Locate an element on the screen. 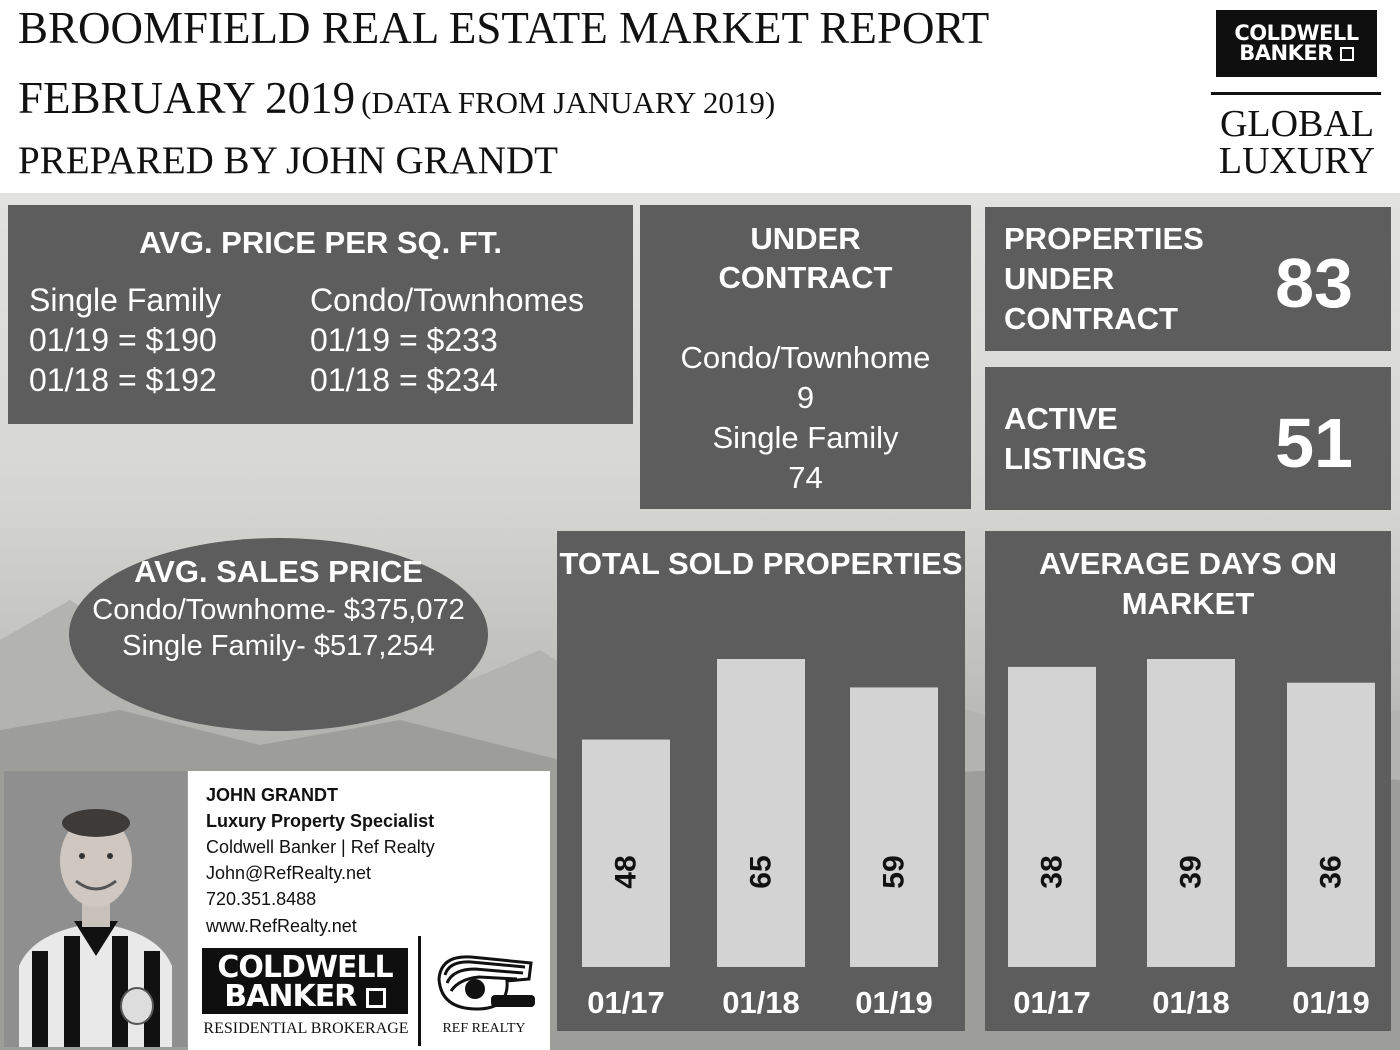 This screenshot has width=1400, height=1050. days-on-market-title: AVERAGE DAYS ON MARKET is located at coordinates (1187, 583).